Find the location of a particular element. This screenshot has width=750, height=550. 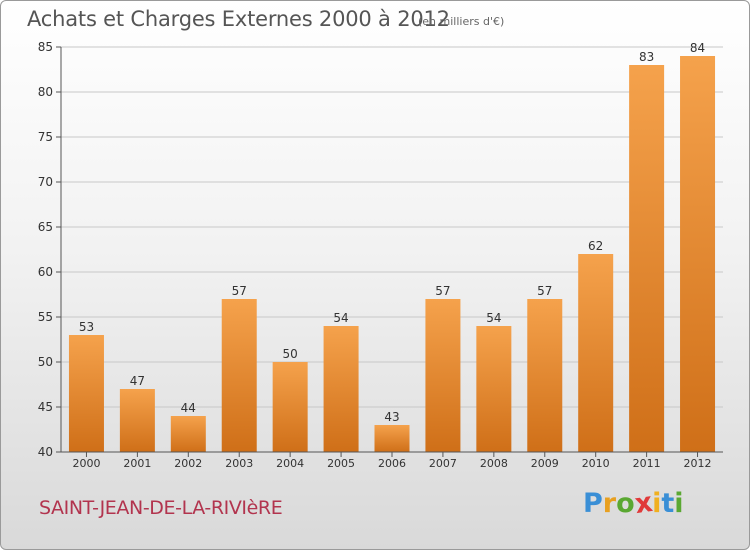

x-tick-label: 2010 is located at coordinates (596, 463).